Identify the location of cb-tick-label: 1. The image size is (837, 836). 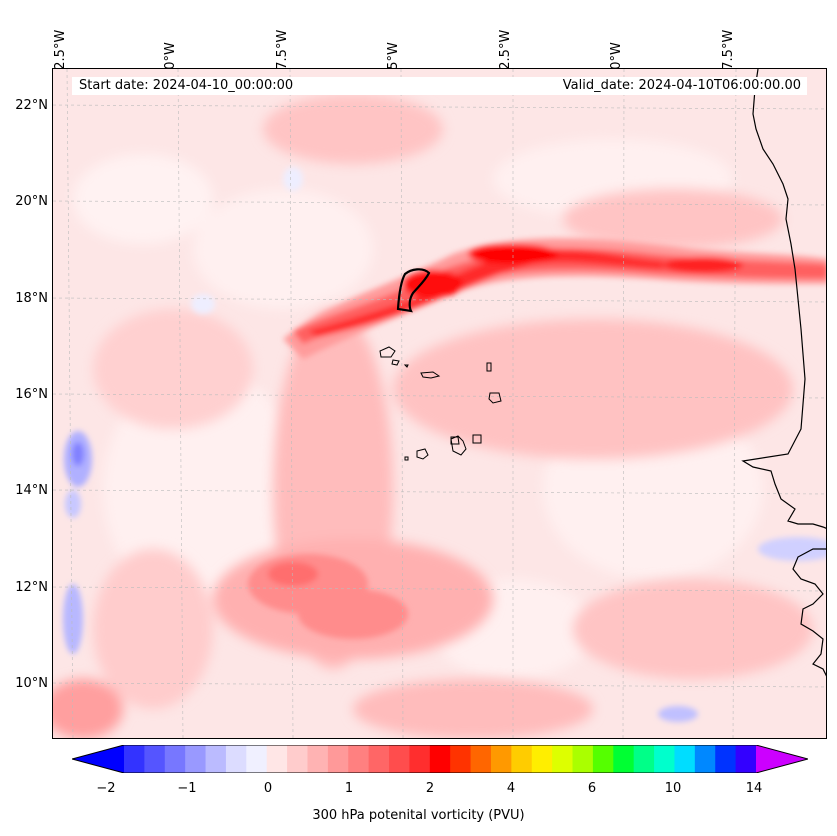
(349, 788).